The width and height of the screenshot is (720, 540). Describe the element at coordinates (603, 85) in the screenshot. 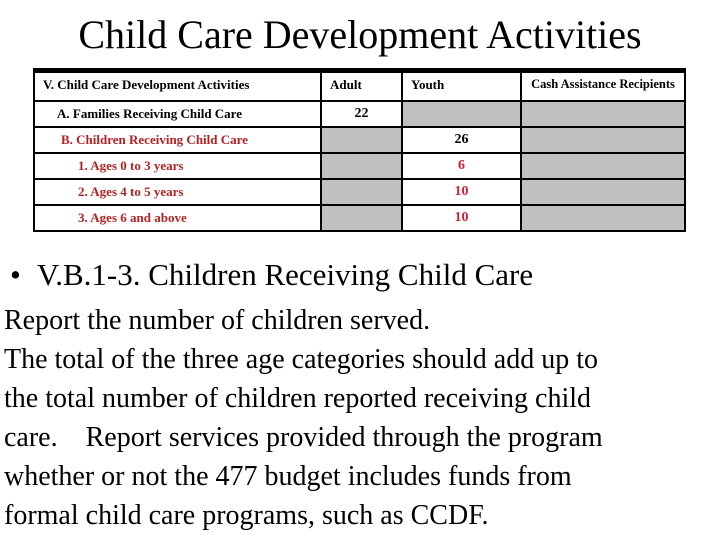

I see `column-header-cash-assistance: Cash Assistance Recipients` at that location.